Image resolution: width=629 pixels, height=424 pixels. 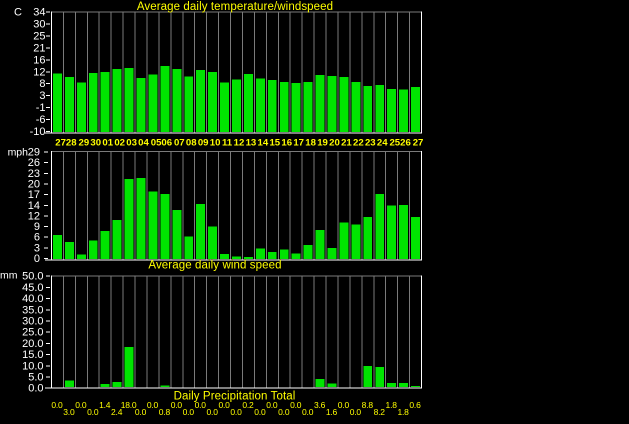 What do you see at coordinates (235, 7) in the screenshot?
I see `svg-text:Average daily temperature/wind: Average daily temperature/windspeed` at bounding box center [235, 7].